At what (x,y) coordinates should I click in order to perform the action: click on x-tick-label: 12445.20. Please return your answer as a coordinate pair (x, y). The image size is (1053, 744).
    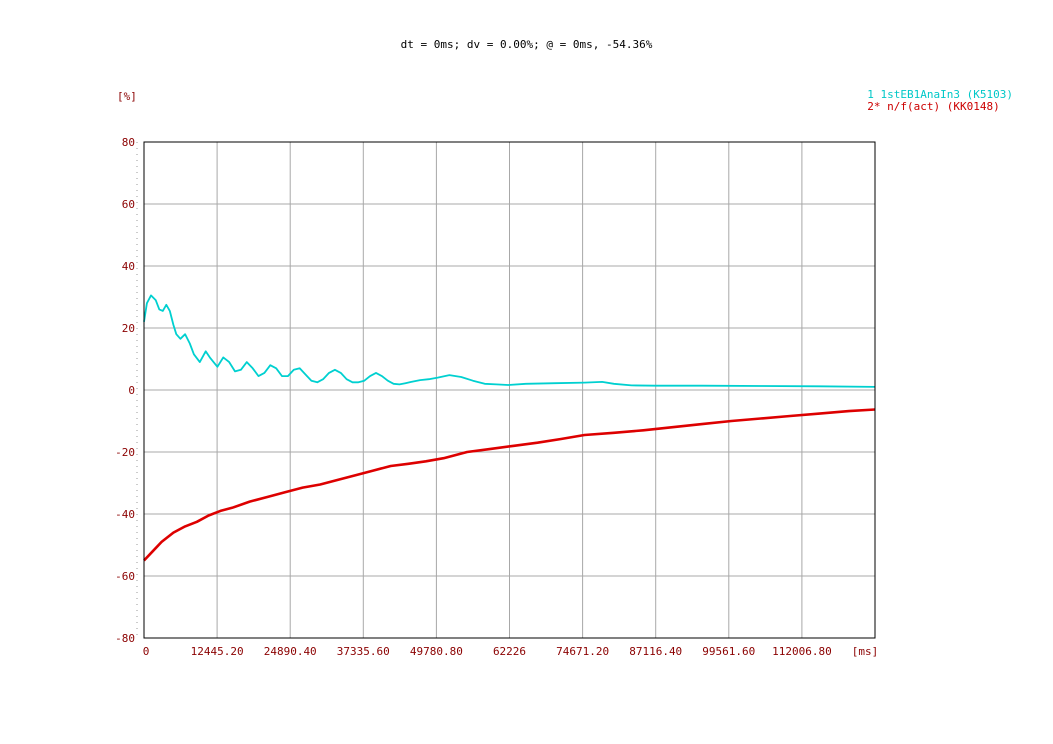
    Looking at the image, I should click on (217, 651).